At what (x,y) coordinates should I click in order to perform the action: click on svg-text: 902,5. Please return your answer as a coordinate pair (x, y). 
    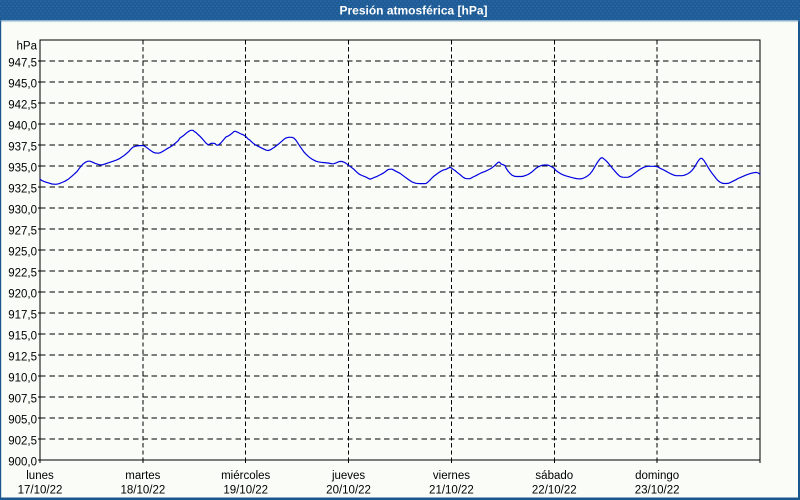
    Looking at the image, I should click on (22, 442).